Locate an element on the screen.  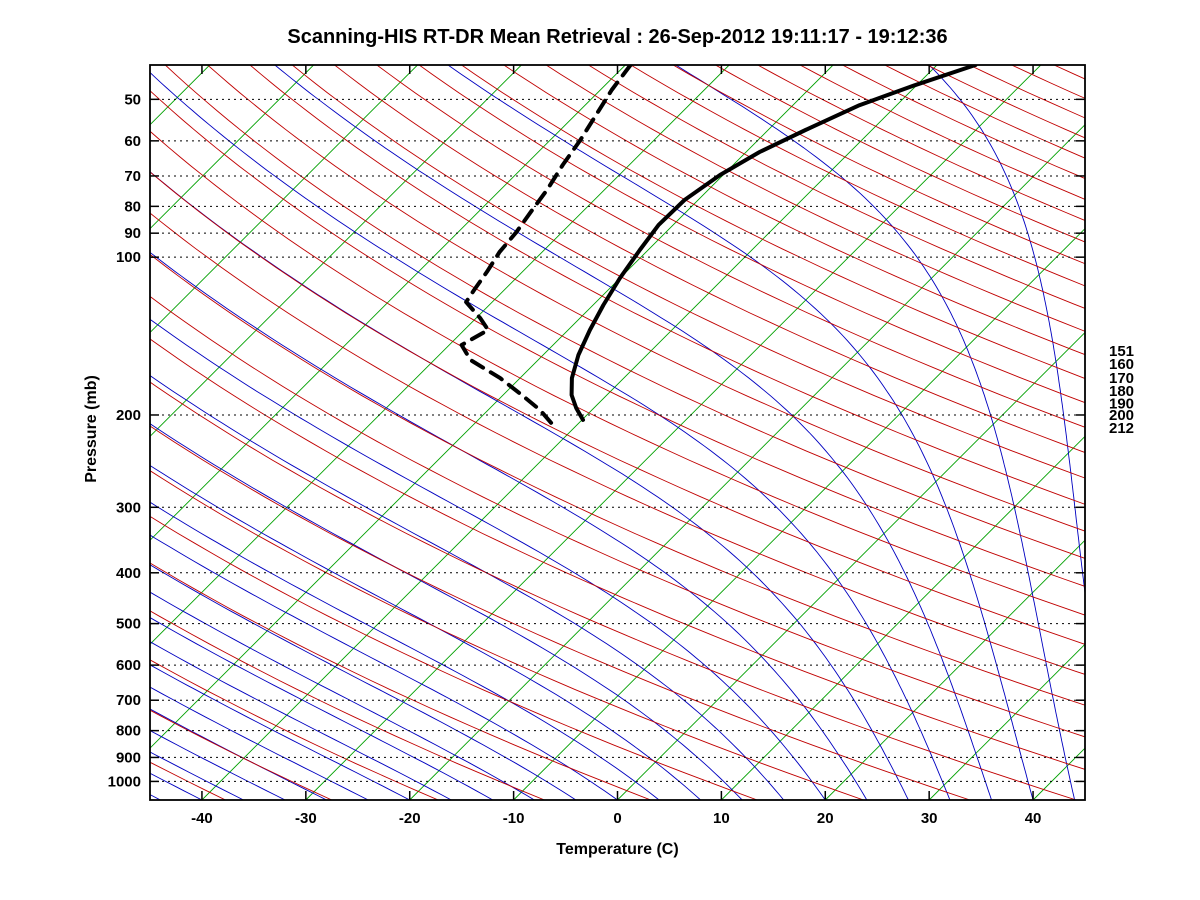
svg-text: 151 is located at coordinates (1121, 351).